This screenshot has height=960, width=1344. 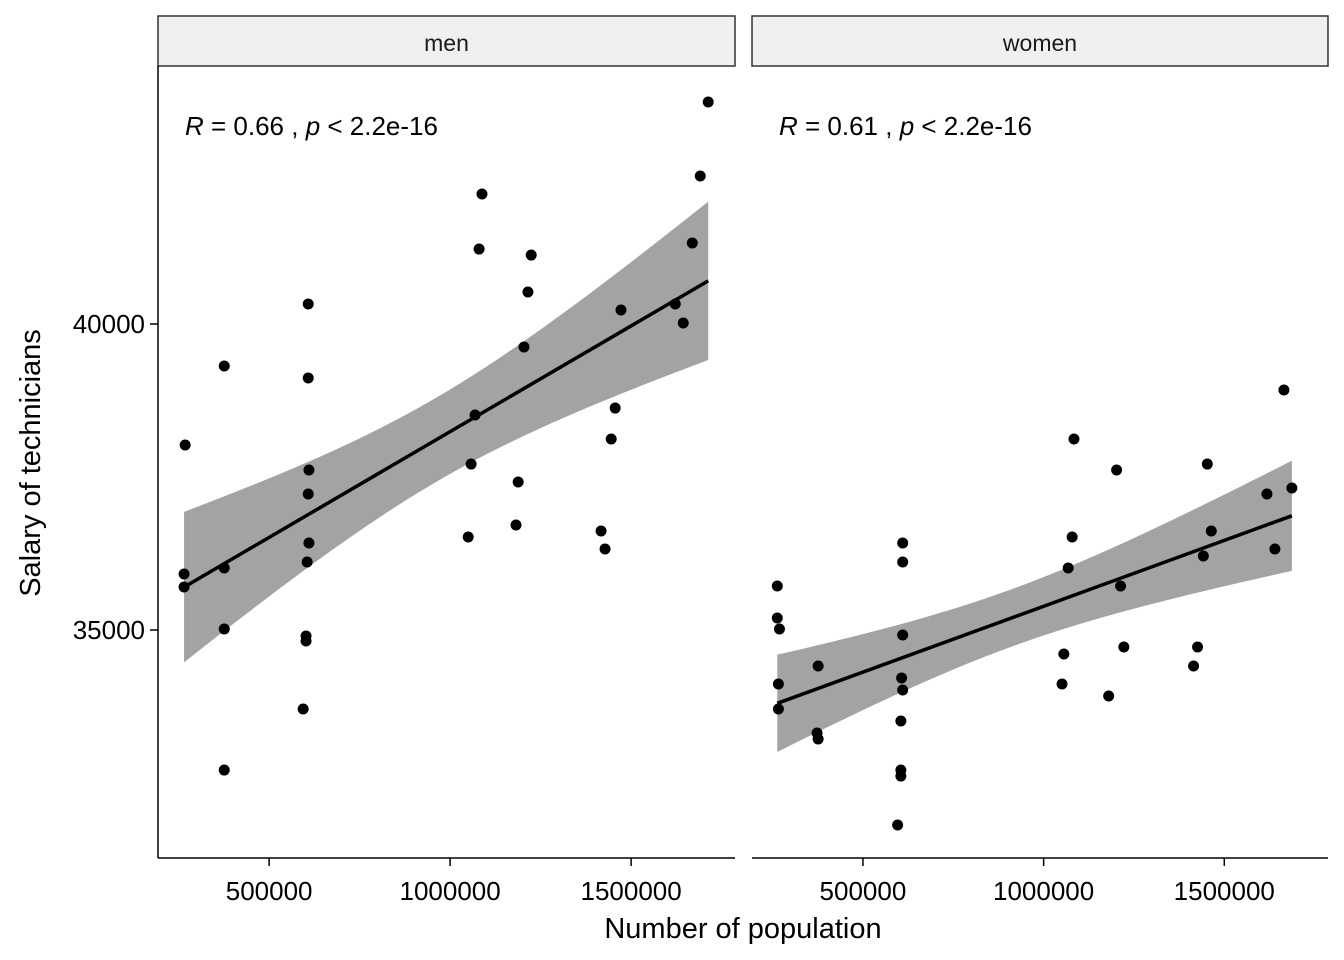 What do you see at coordinates (109, 324) in the screenshot?
I see `y-tick-label: 40000` at bounding box center [109, 324].